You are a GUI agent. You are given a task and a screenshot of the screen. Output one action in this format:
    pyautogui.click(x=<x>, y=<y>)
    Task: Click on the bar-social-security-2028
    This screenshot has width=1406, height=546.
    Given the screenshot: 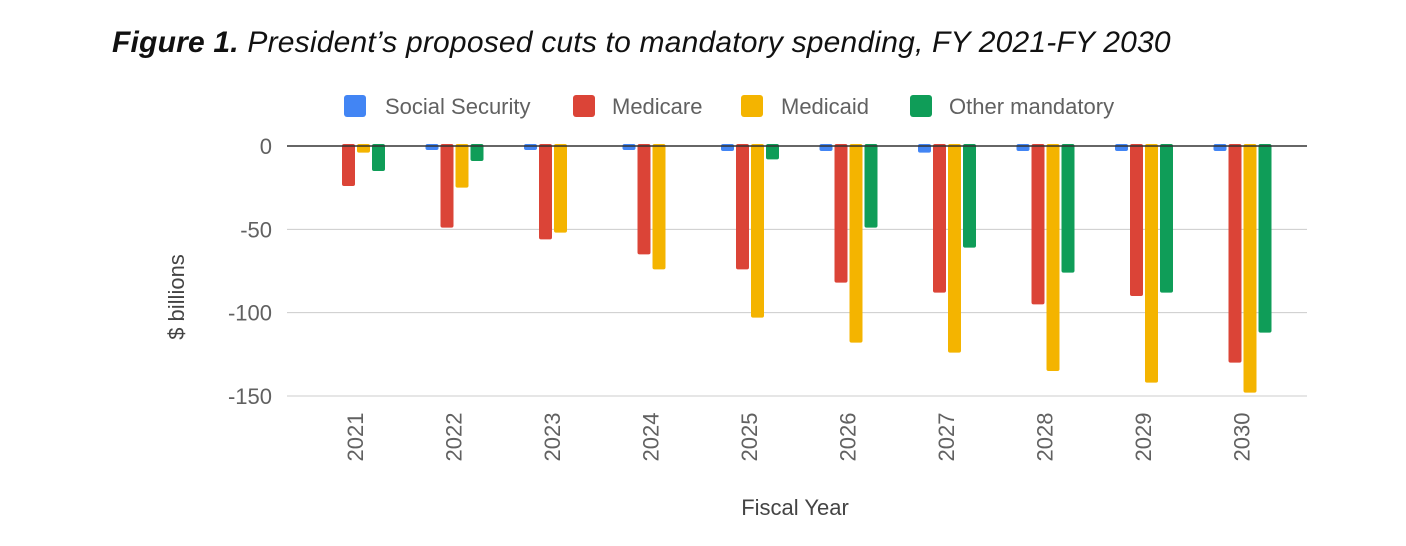 What is the action you would take?
    pyautogui.click(x=1023, y=147)
    